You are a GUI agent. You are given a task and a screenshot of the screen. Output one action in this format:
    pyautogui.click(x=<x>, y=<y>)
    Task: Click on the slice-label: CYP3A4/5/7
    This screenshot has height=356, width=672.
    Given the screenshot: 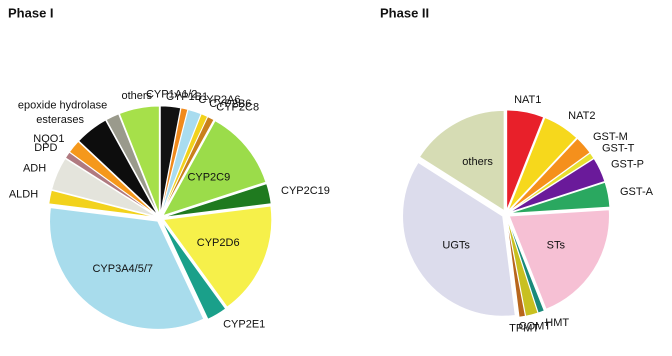 What is the action you would take?
    pyautogui.click(x=122, y=269)
    